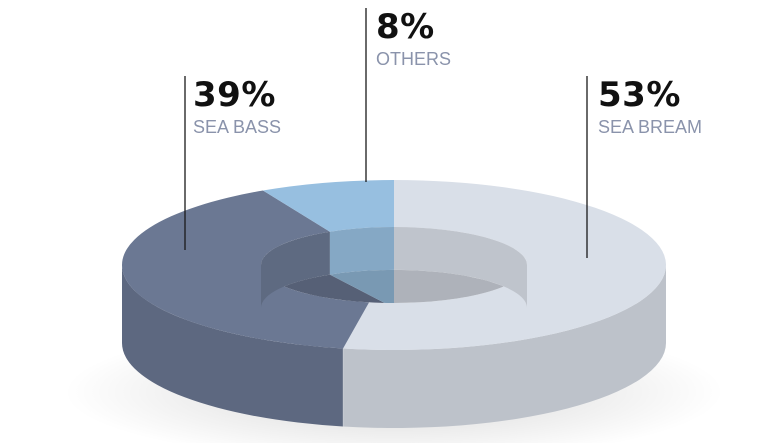 The width and height of the screenshot is (759, 443). I want to click on sea-bream-percent-label: 53%, so click(639, 95).